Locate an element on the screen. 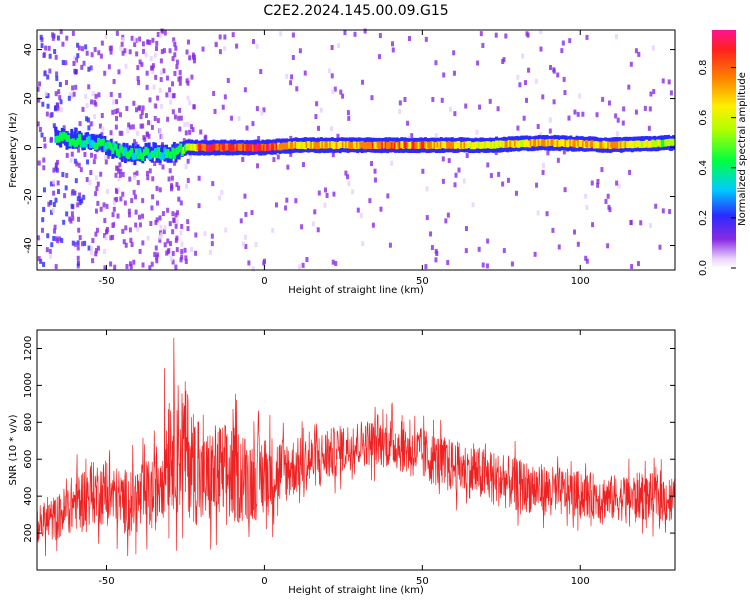  y-tick-label: 1200 is located at coordinates (28, 348).